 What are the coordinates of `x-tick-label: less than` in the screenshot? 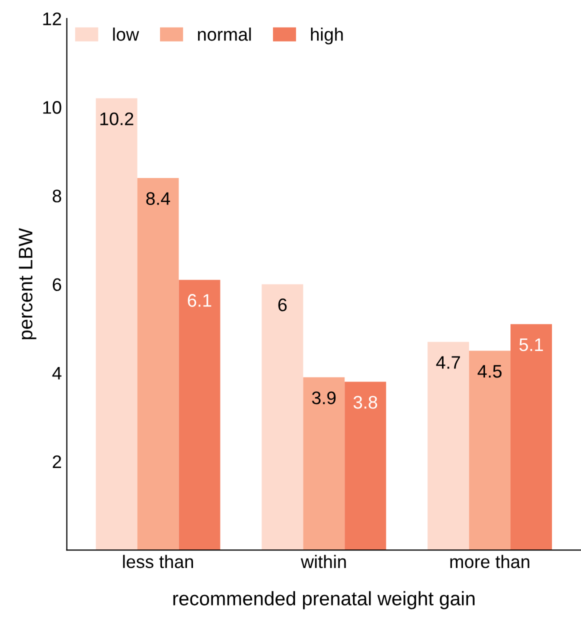 It's located at (158, 561).